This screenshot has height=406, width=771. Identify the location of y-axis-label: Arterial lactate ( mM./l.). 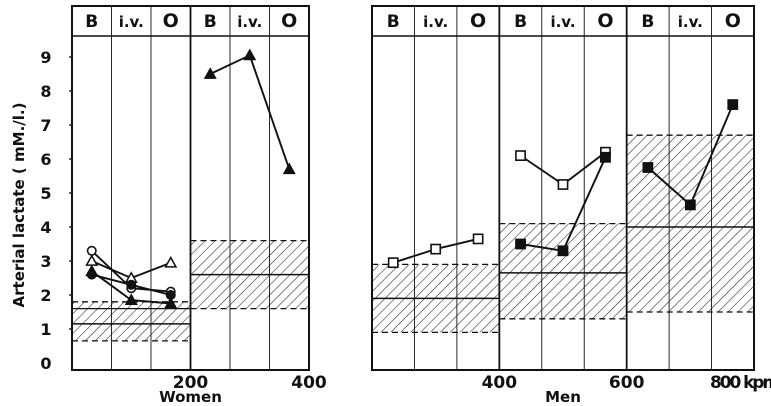
(19, 205).